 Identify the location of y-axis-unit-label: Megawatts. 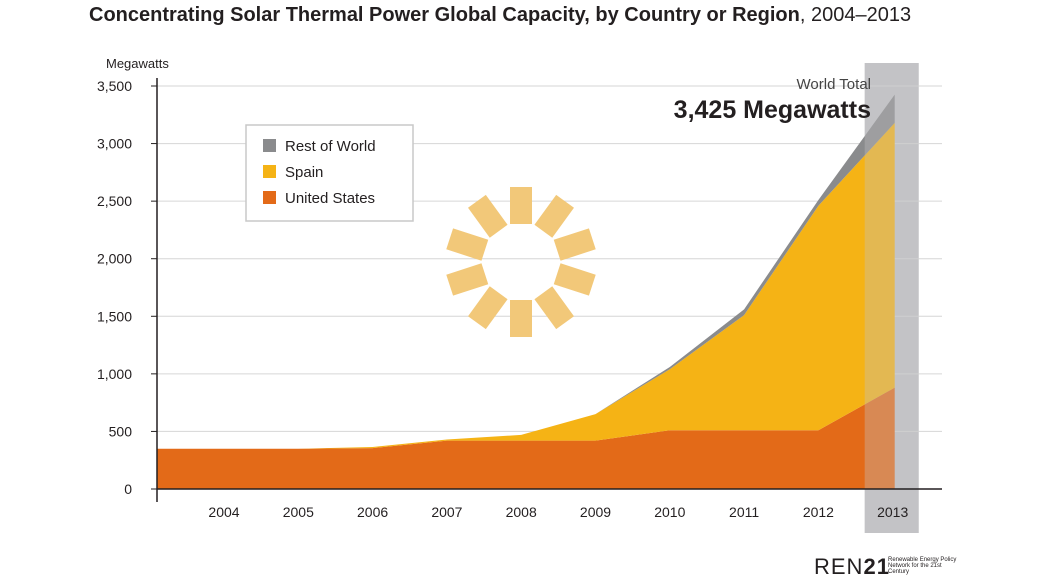
(137, 63).